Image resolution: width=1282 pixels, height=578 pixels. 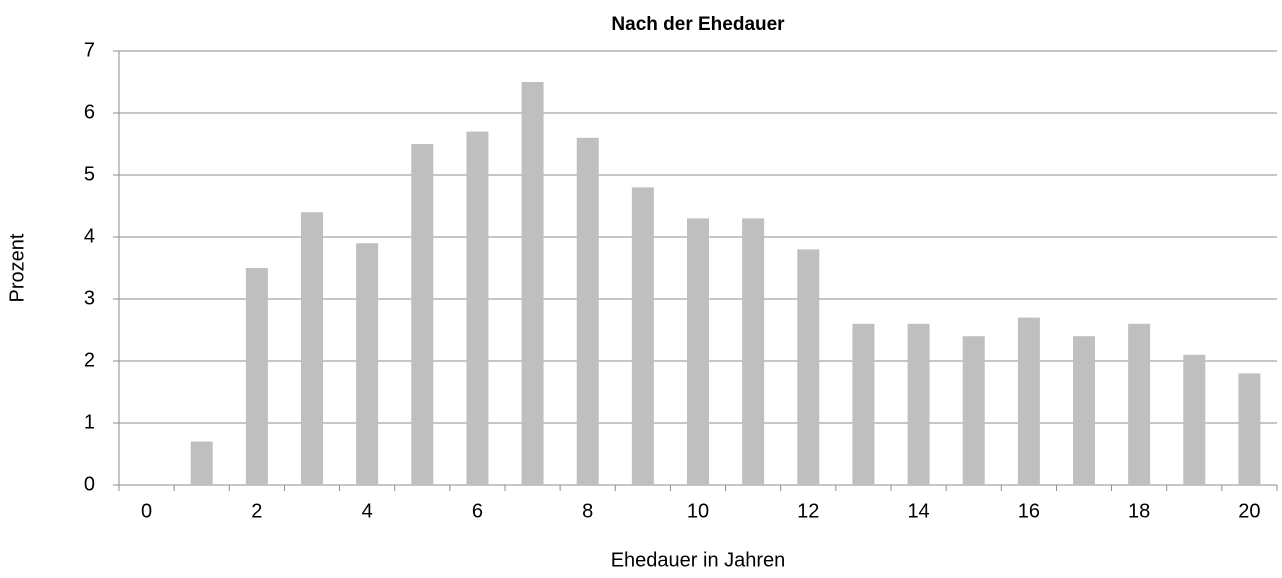 What do you see at coordinates (89, 422) in the screenshot?
I see `y-tick-label: 1` at bounding box center [89, 422].